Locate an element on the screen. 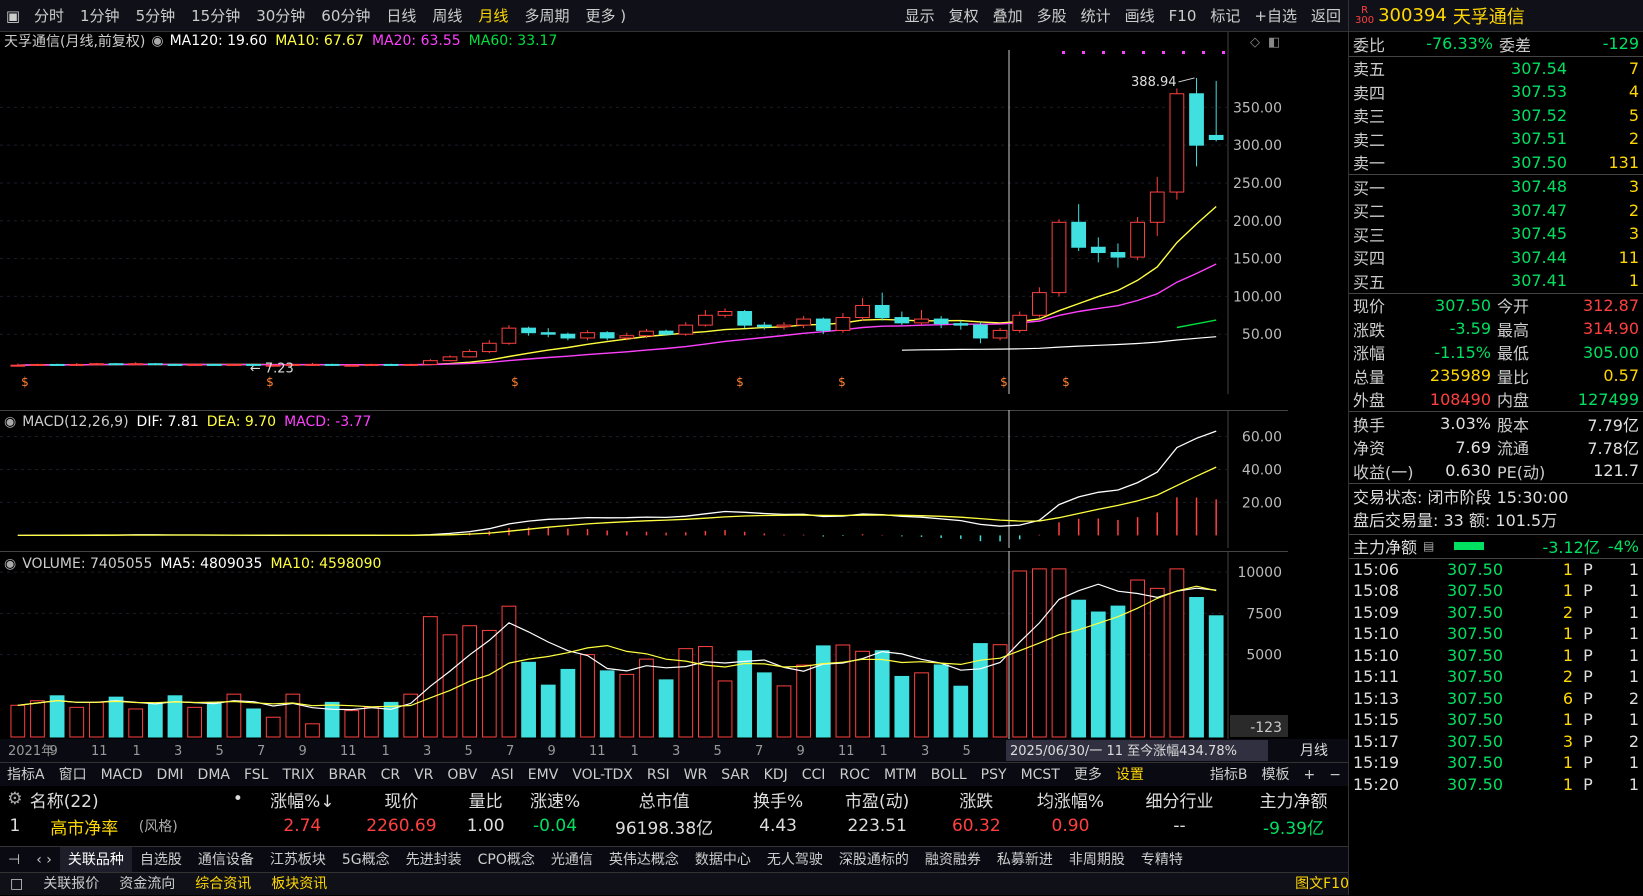 The width and height of the screenshot is (1643, 896). period-tab: 多周期 is located at coordinates (547, 15).